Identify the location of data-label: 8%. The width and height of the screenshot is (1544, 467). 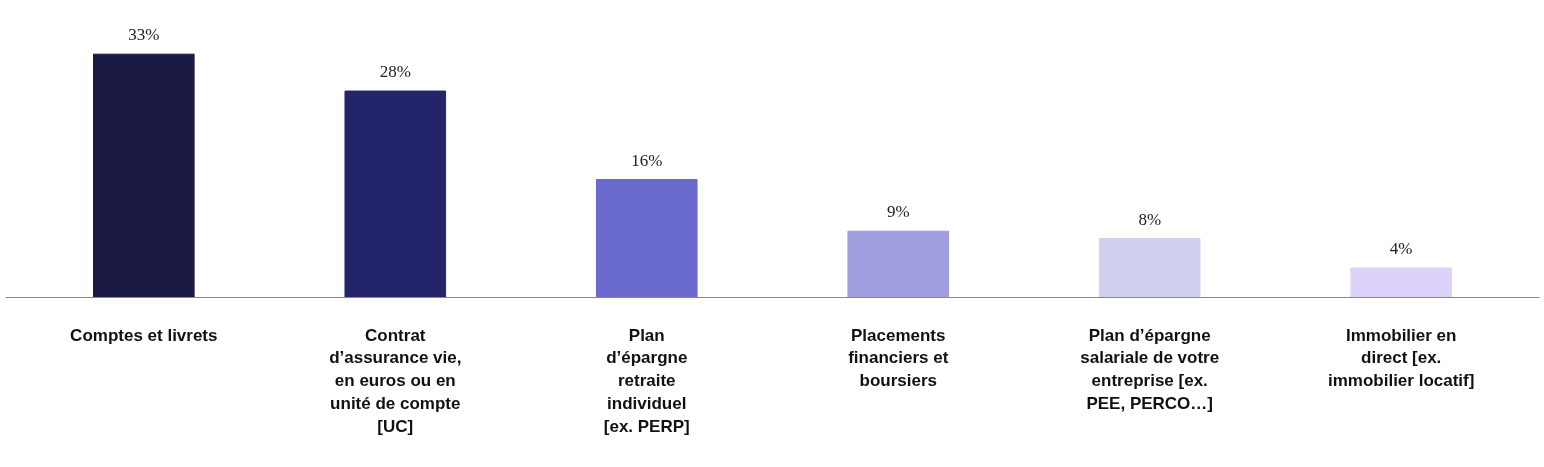
(1150, 219).